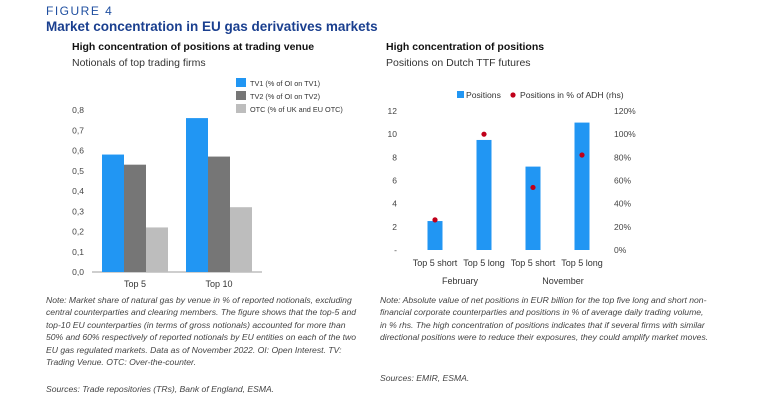 This screenshot has width=764, height=403. I want to click on right-legend-label: Positions in % of ADH (rhs), so click(572, 95).